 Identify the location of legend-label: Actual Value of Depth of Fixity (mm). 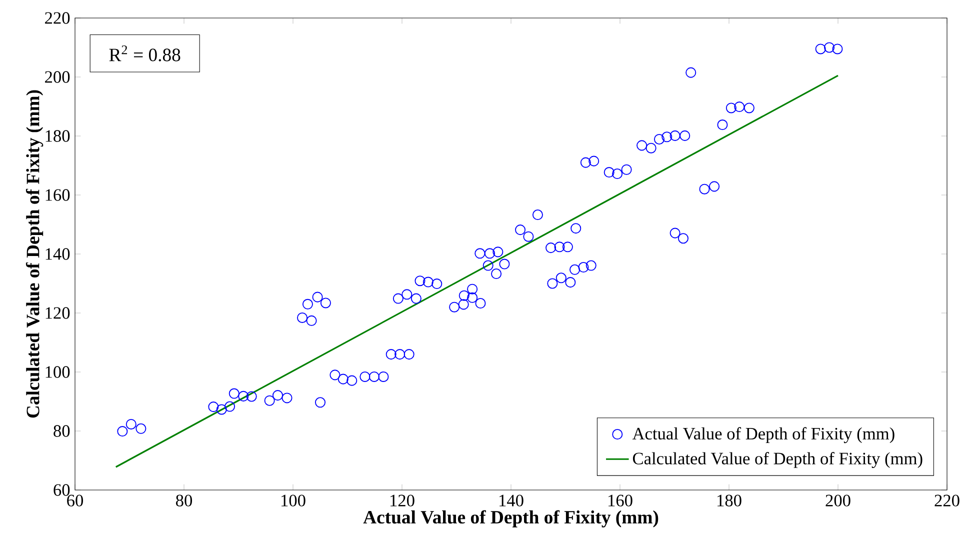
(763, 435).